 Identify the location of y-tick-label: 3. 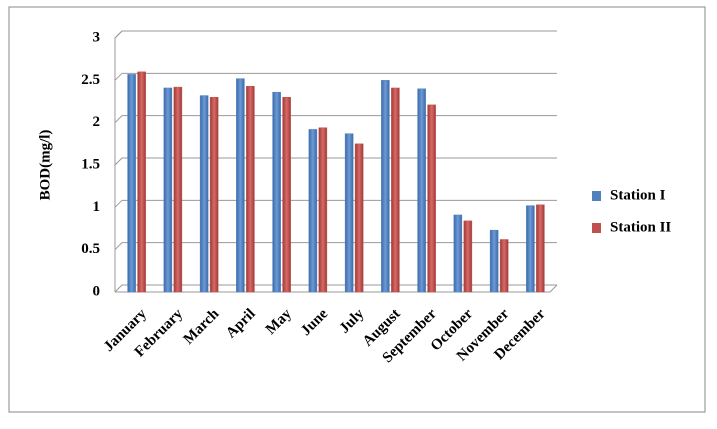
(97, 37).